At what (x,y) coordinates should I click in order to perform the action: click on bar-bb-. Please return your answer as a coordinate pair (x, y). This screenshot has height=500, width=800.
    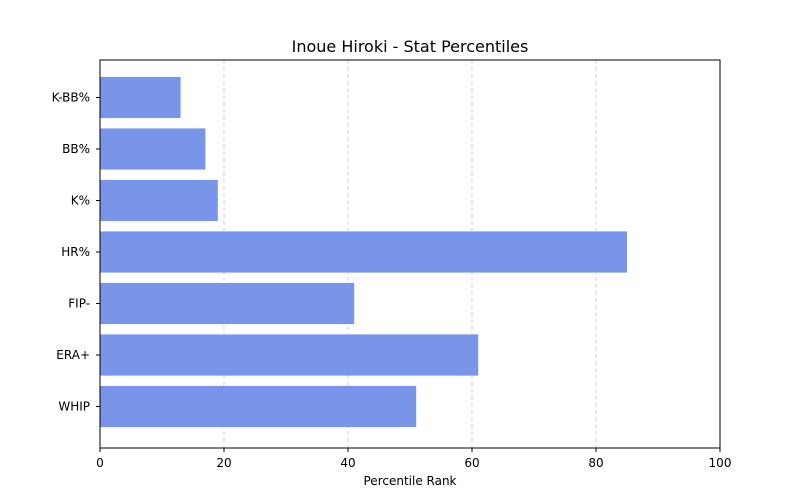
    Looking at the image, I should click on (153, 149).